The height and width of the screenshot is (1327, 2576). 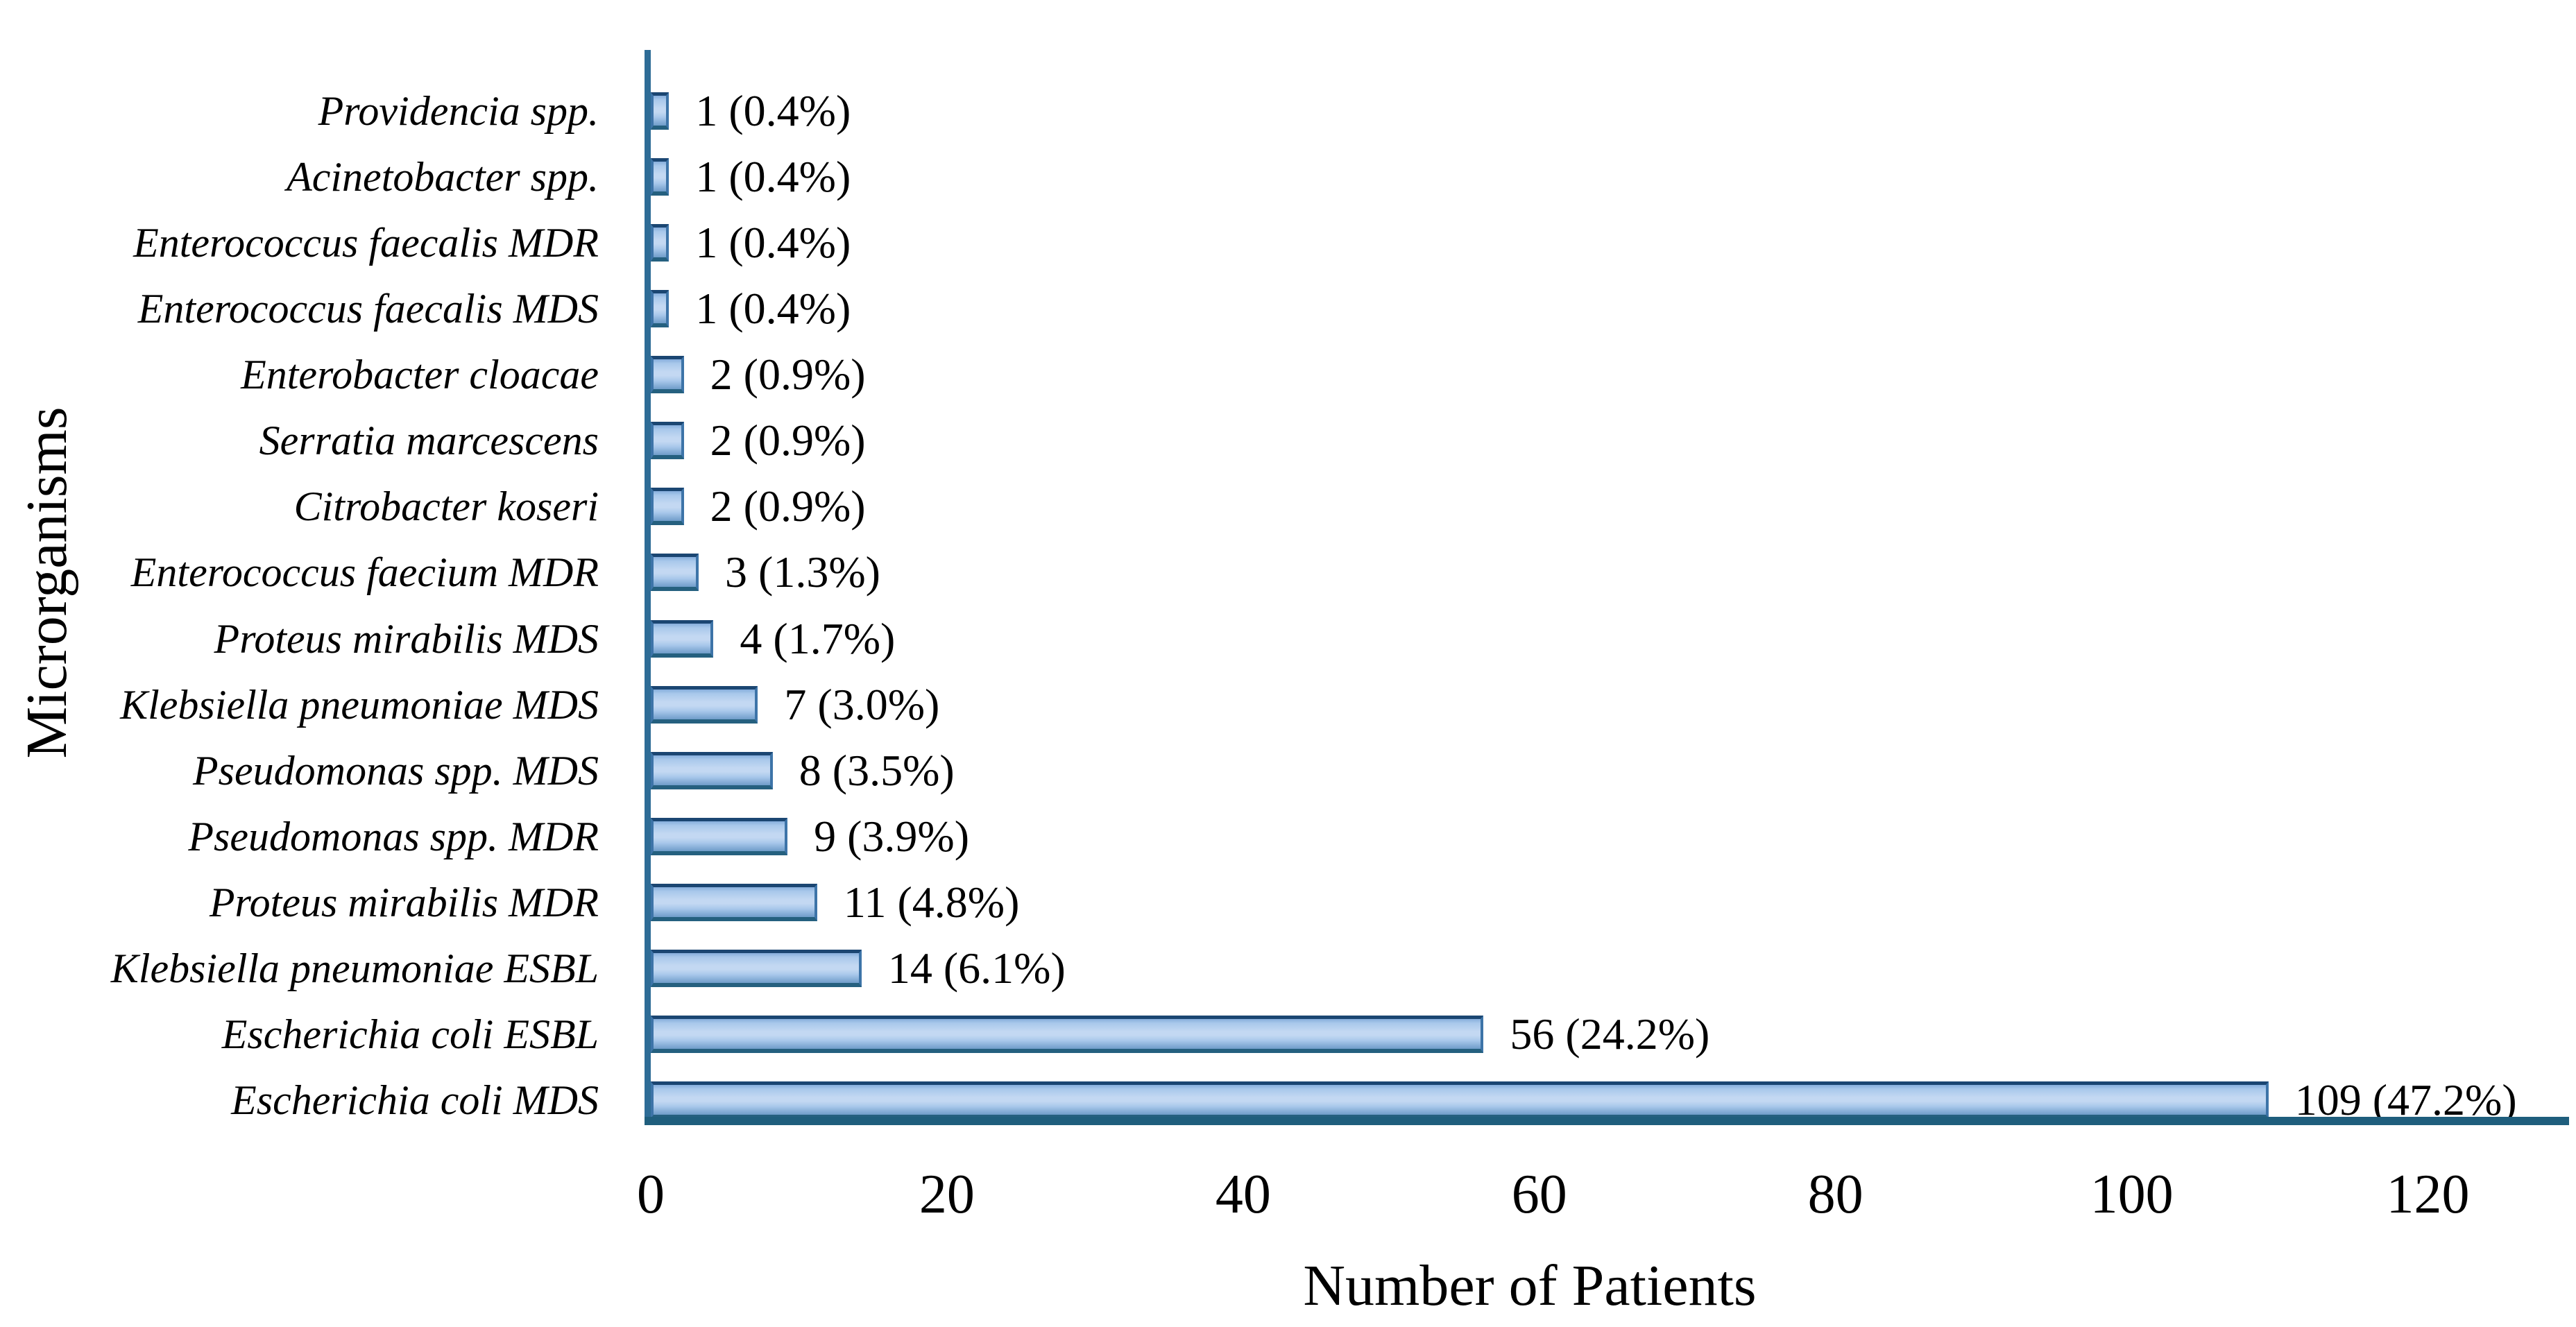 I want to click on value-label: 109 (47.2%), so click(x=2405, y=1100).